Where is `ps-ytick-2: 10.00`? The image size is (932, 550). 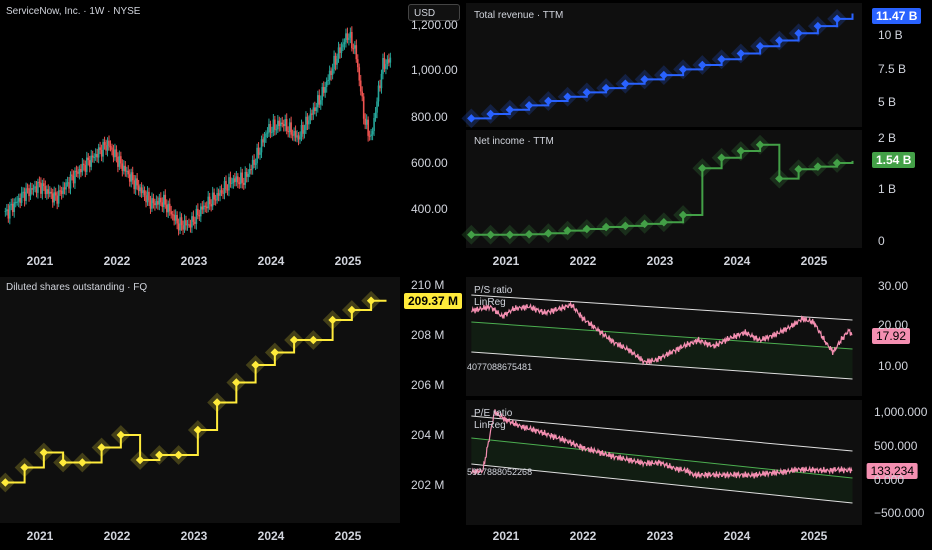
ps-ytick-2: 10.00 is located at coordinates (893, 366).